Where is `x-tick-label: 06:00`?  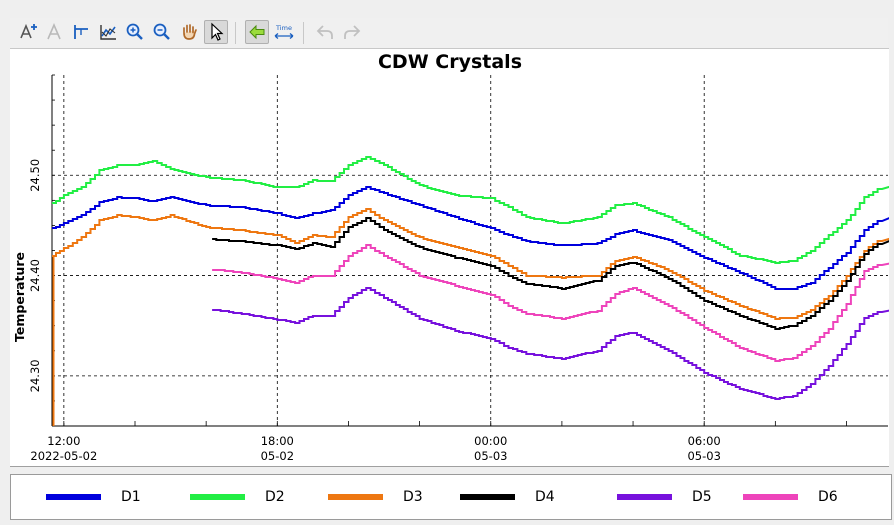 x-tick-label: 06:00 is located at coordinates (704, 441).